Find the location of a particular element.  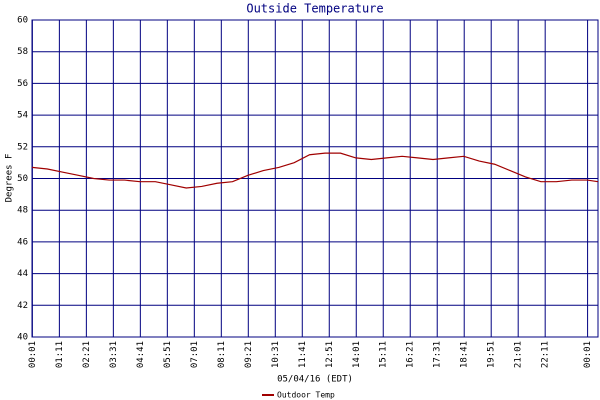

x-tick-label: 09:21 is located at coordinates (249, 354).